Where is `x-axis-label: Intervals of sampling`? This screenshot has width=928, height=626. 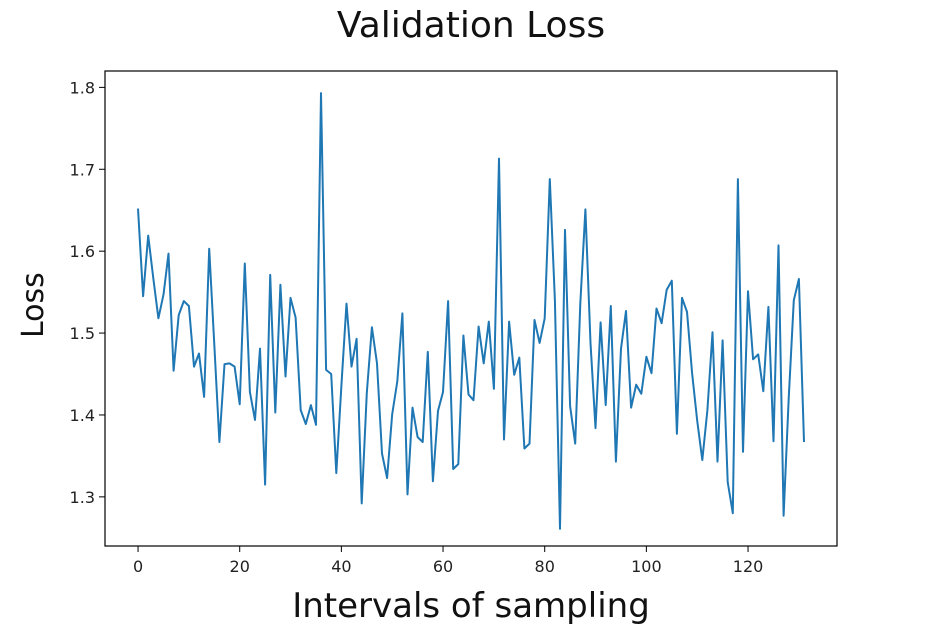 x-axis-label: Intervals of sampling is located at coordinates (471, 606).